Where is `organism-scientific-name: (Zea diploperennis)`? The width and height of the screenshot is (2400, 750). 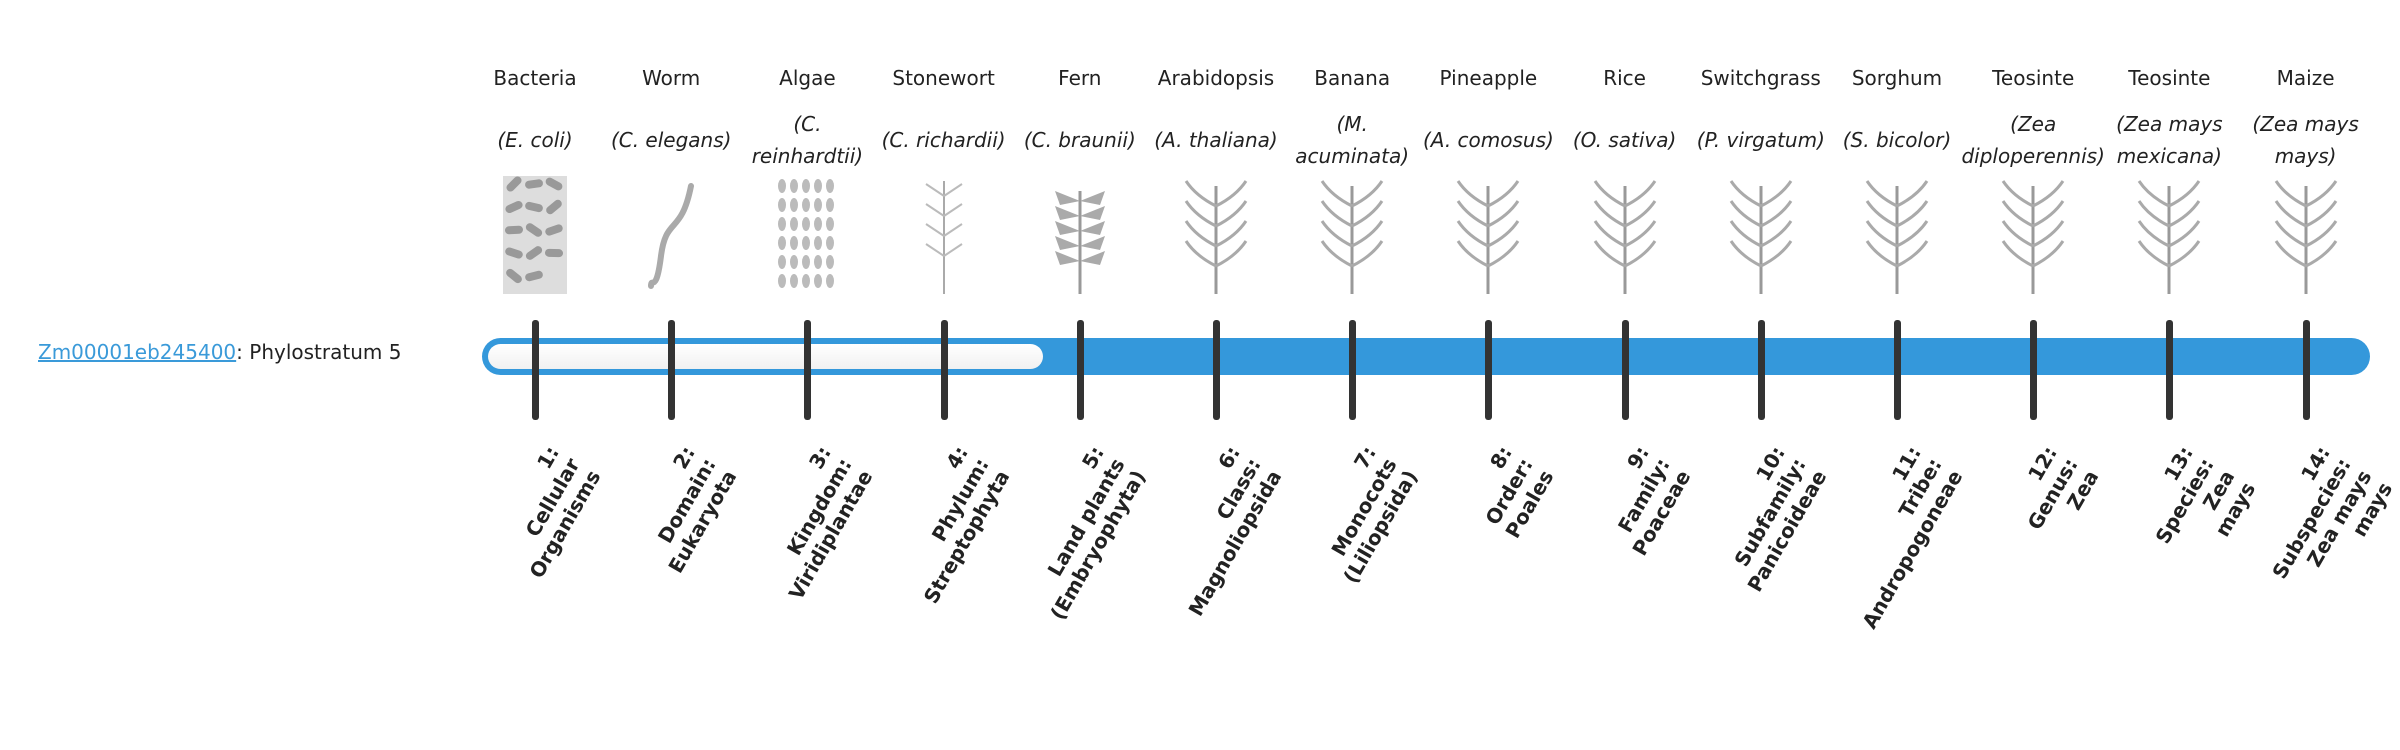
organism-scientific-name: (Zea diploperennis) is located at coordinates (2033, 140).